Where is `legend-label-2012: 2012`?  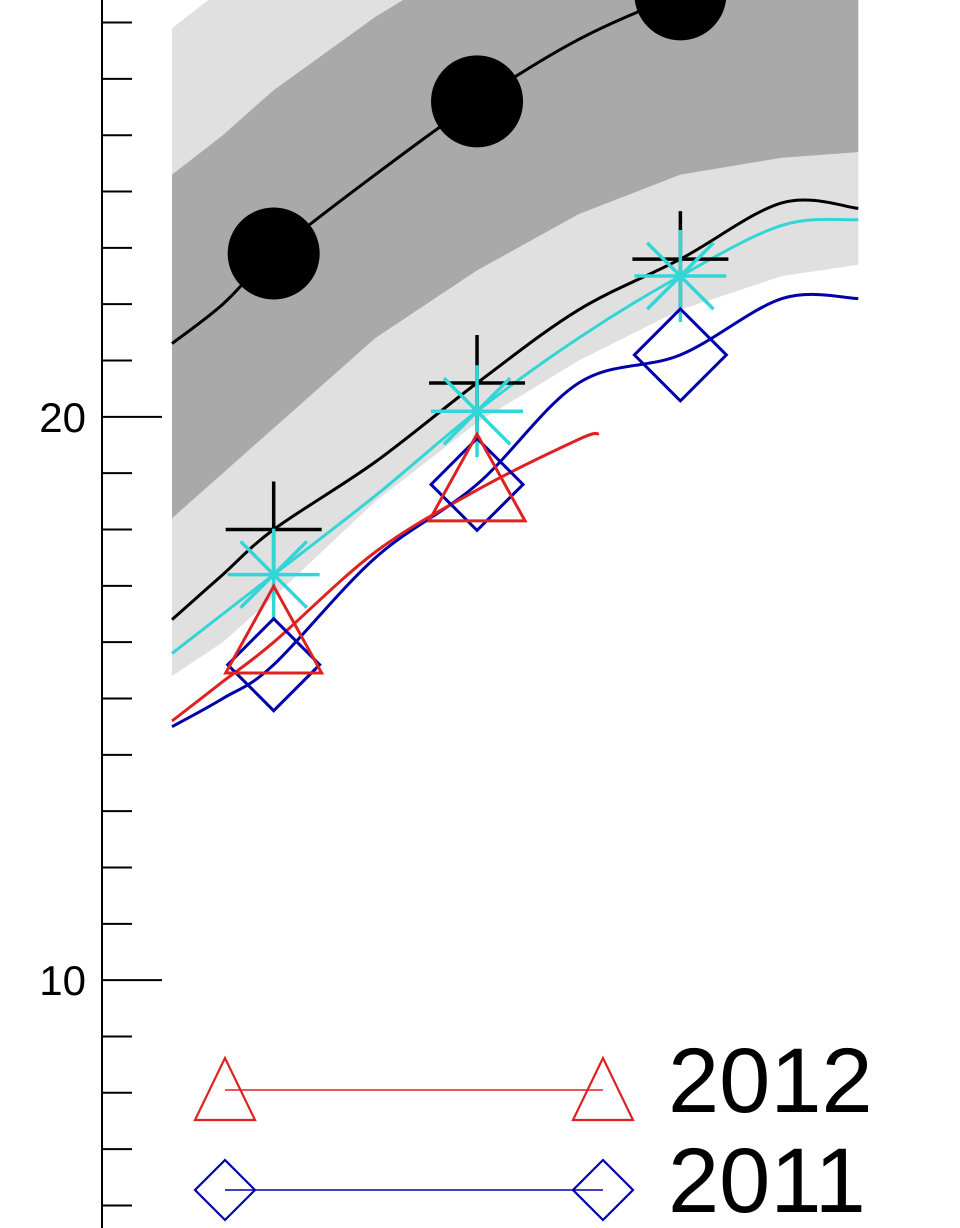
legend-label-2012: 2012 is located at coordinates (770, 1081).